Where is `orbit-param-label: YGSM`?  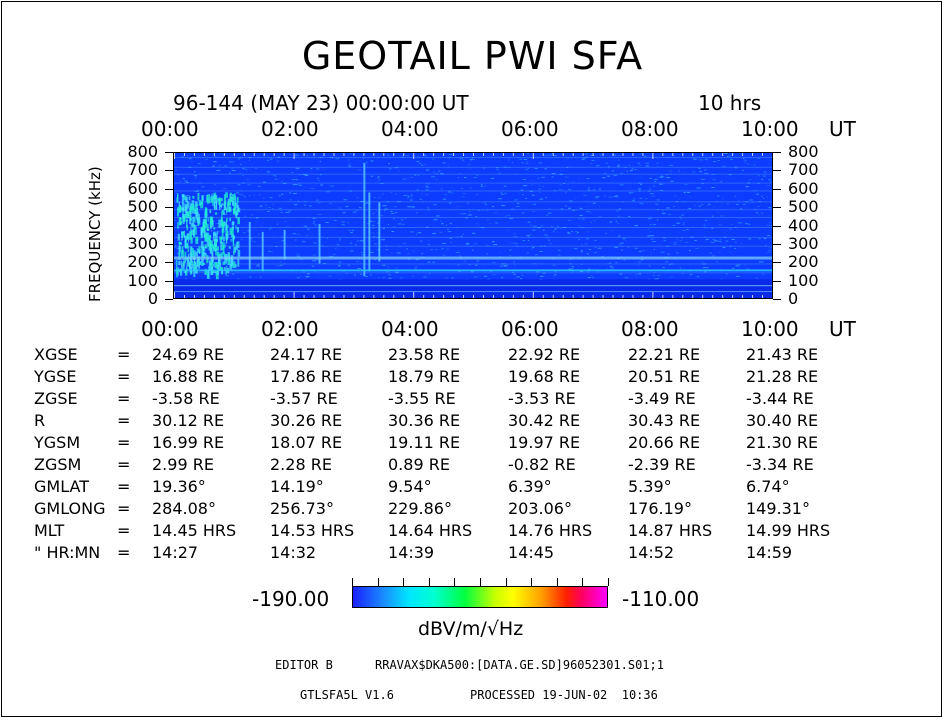 orbit-param-label: YGSM is located at coordinates (57, 442).